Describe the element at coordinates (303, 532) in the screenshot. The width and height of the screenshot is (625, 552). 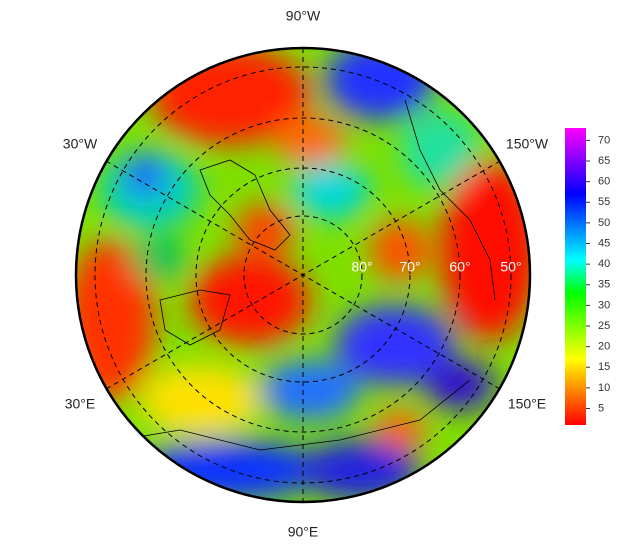
I see `longitude-label: 90°E` at that location.